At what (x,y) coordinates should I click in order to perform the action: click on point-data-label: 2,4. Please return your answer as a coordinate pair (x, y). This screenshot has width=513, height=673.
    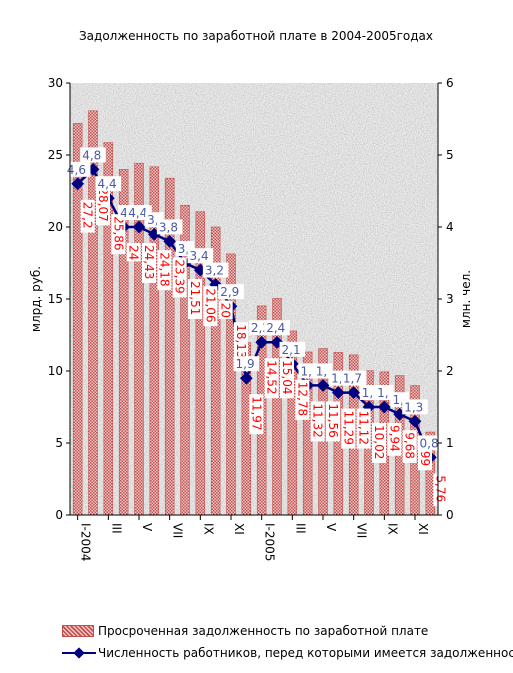
    Looking at the image, I should click on (277, 328).